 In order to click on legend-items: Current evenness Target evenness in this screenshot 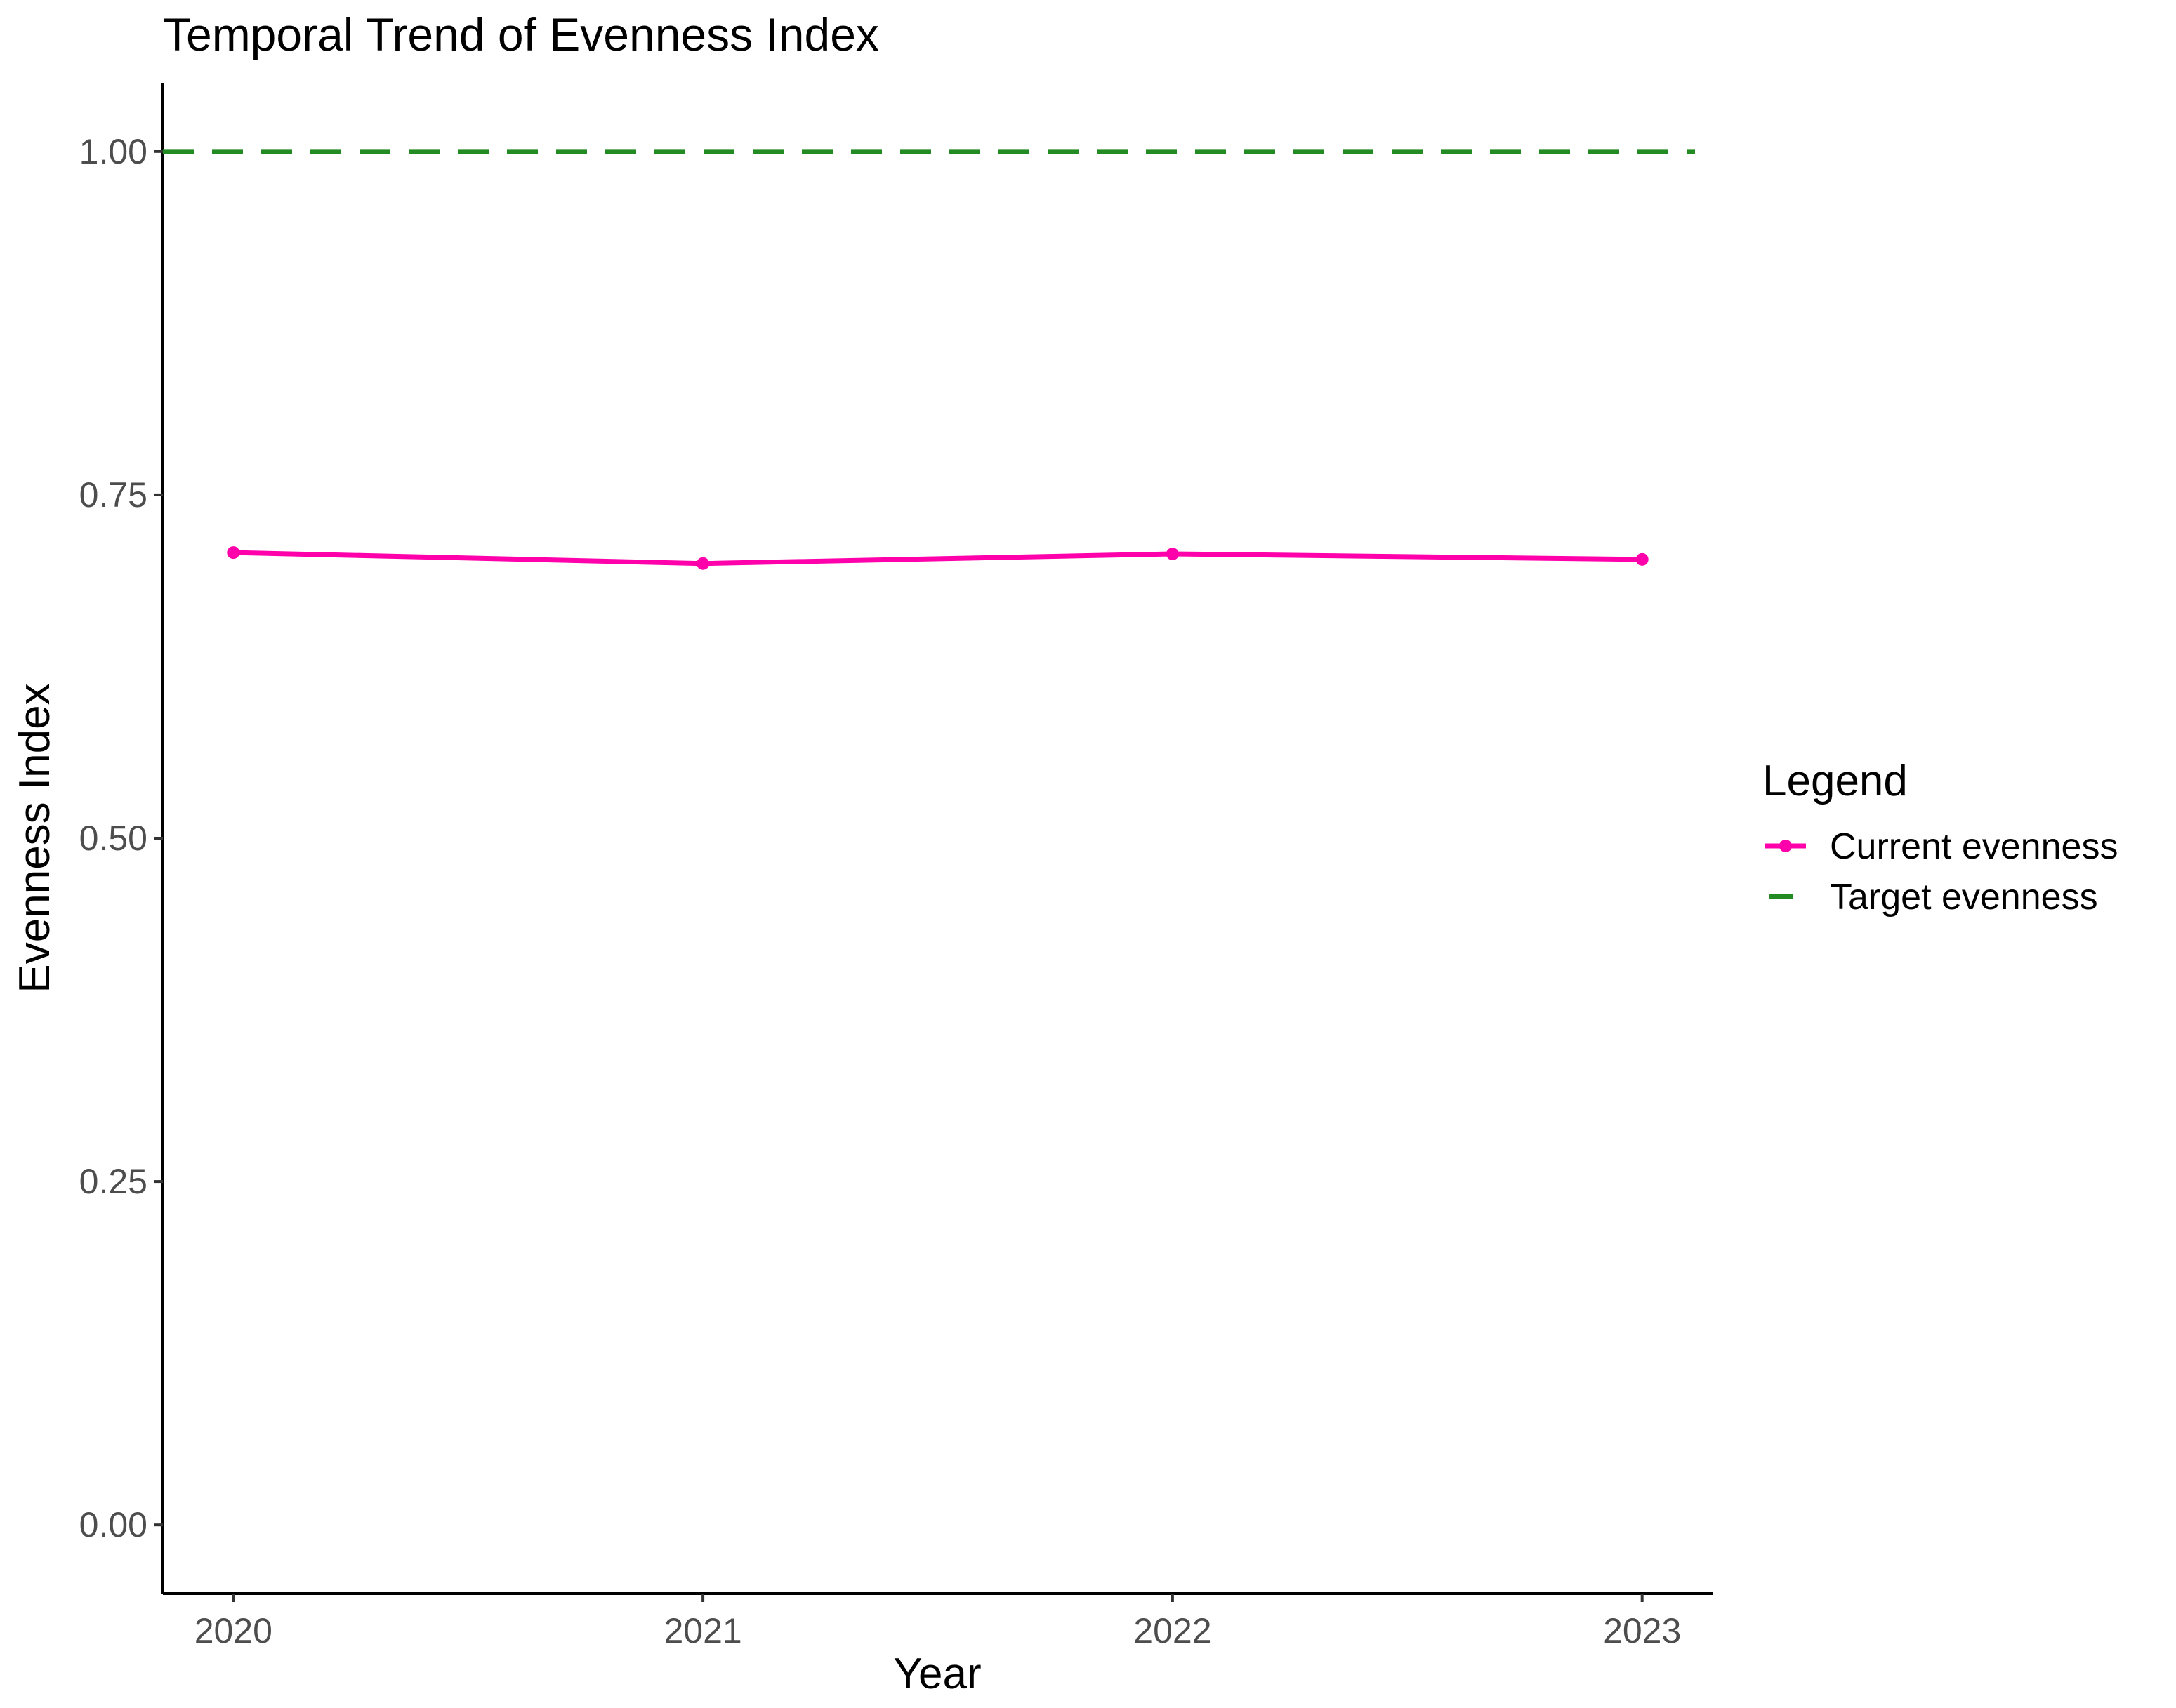, I will do `click(1941, 872)`.